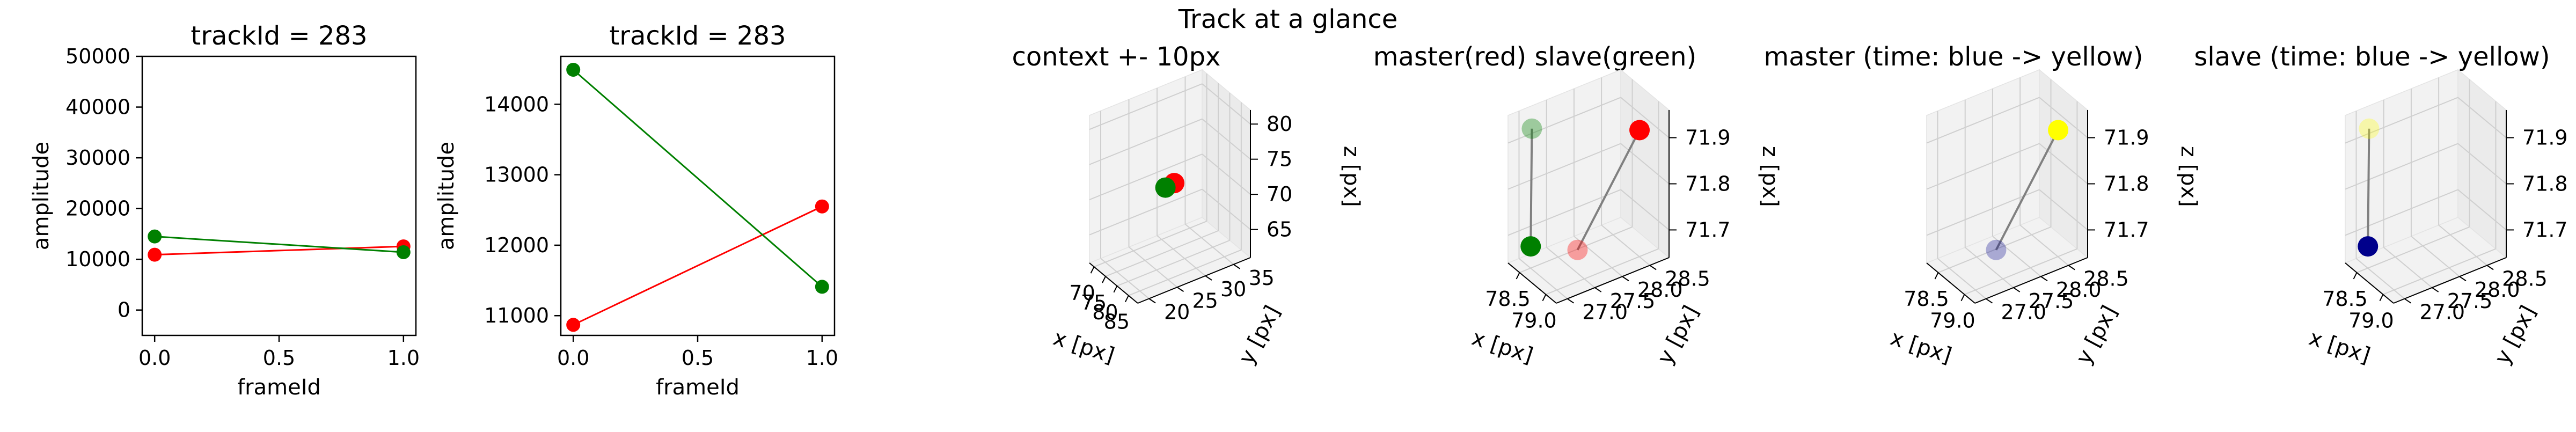 This screenshot has width=2576, height=432. I want to click on x-tick-label: 79.0, so click(2371, 321).